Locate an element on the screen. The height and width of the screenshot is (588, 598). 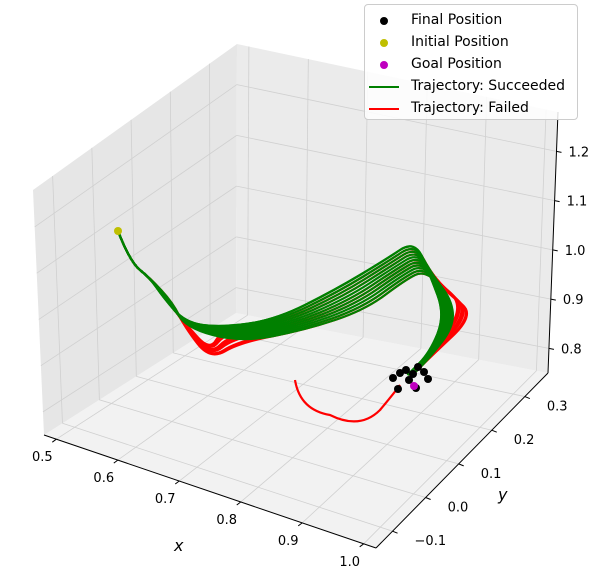
x-tick-label: 1.0 is located at coordinates (349, 562).